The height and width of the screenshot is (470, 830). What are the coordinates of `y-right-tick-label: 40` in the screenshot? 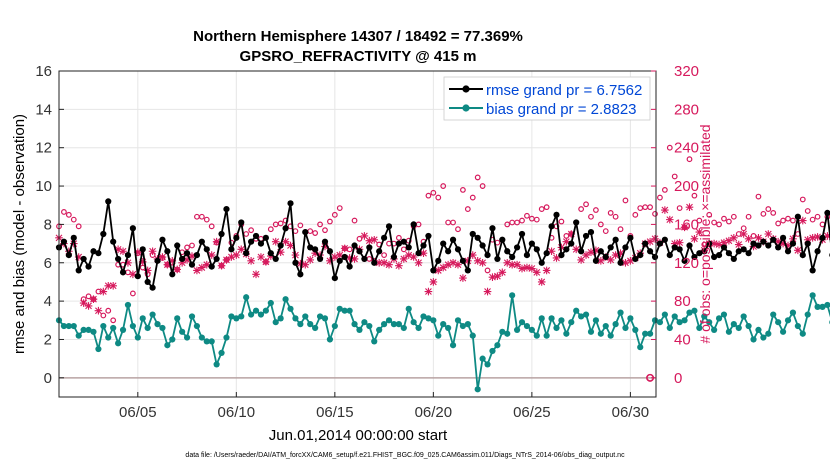 It's located at (682, 339).